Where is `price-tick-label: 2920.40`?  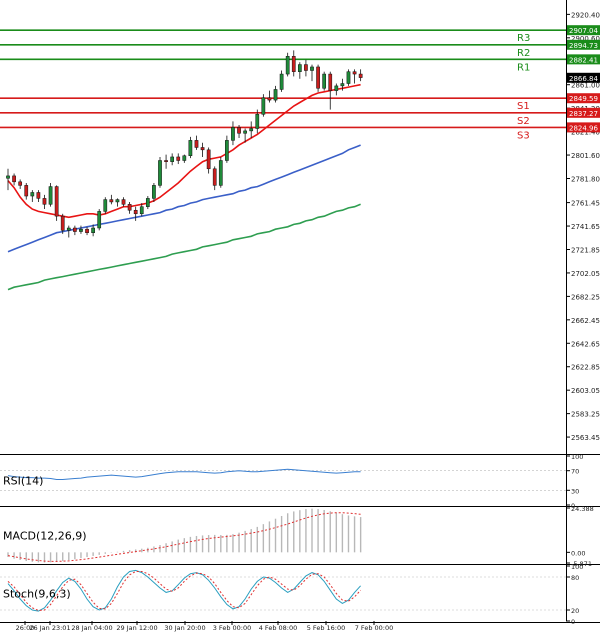 price-tick-label: 2920.40 is located at coordinates (585, 15).